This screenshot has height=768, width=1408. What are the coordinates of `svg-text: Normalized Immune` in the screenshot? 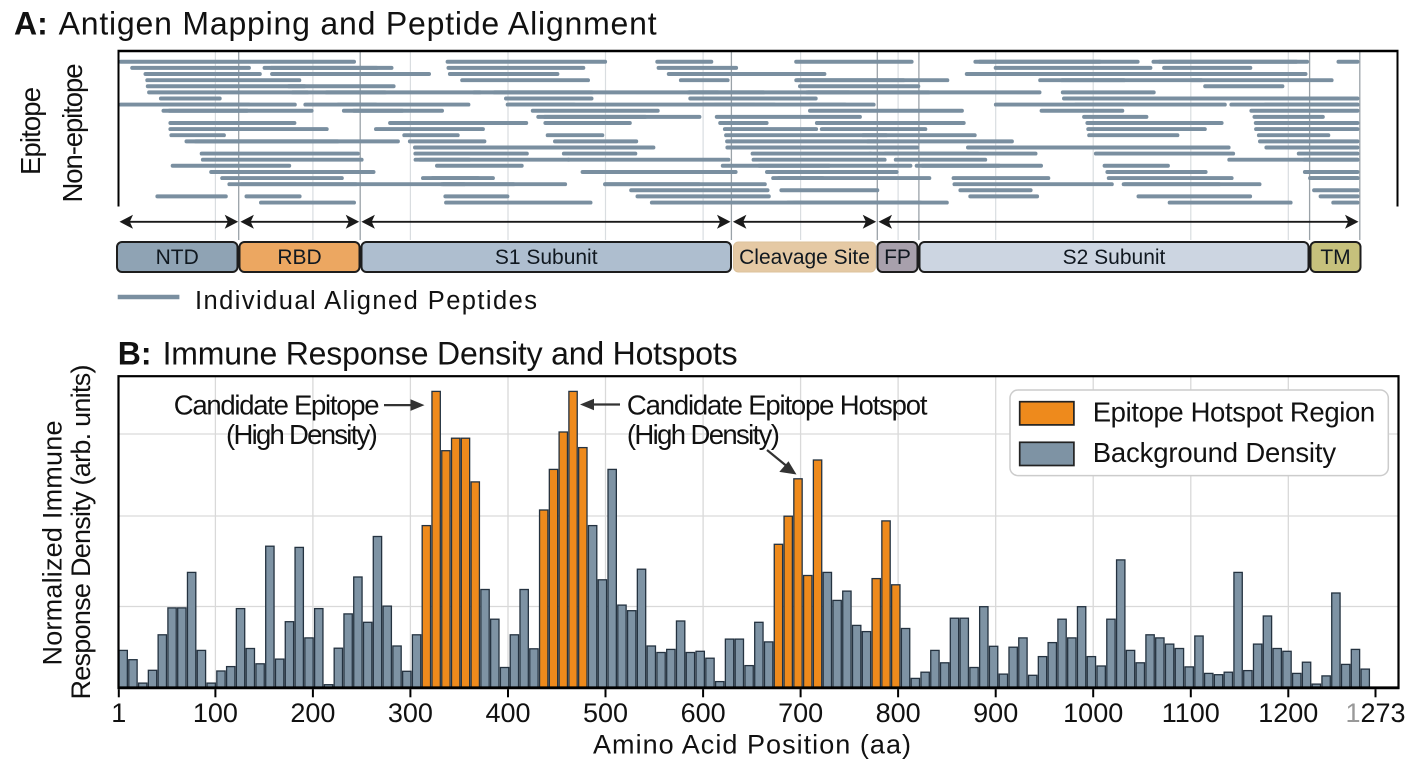 It's located at (53, 543).